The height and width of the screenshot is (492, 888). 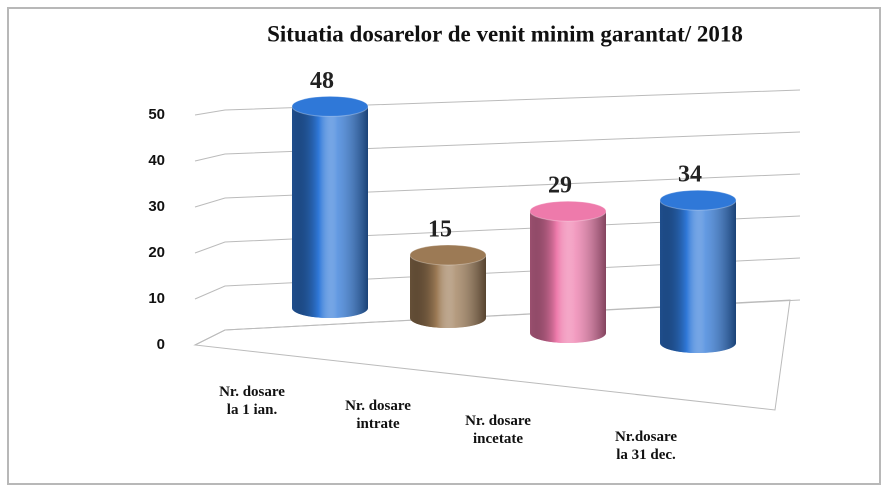 I want to click on y-tick-label: 50, so click(x=156, y=114).